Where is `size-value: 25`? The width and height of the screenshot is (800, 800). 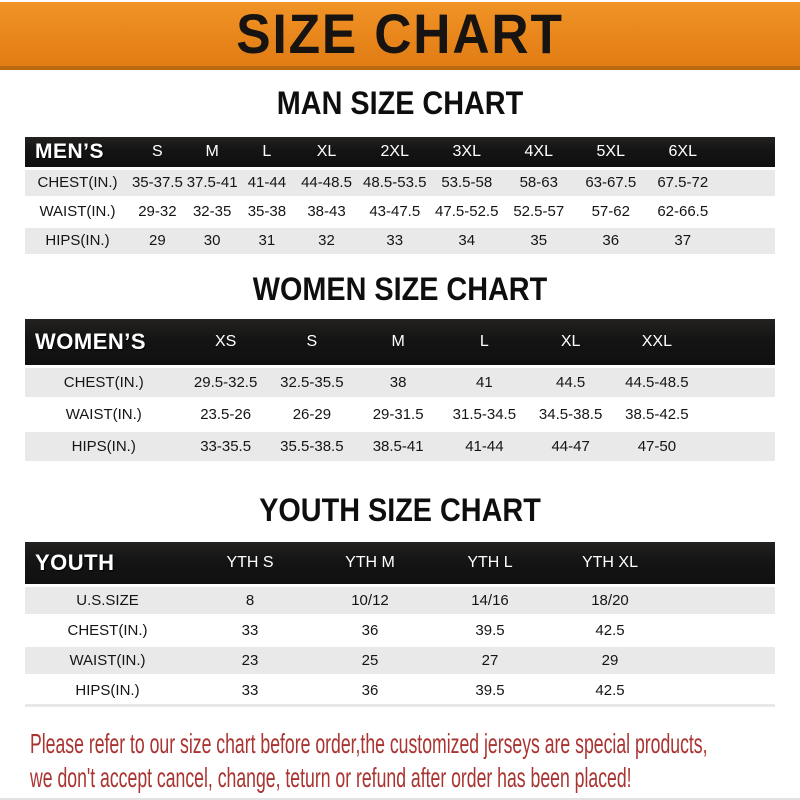 size-value: 25 is located at coordinates (370, 660).